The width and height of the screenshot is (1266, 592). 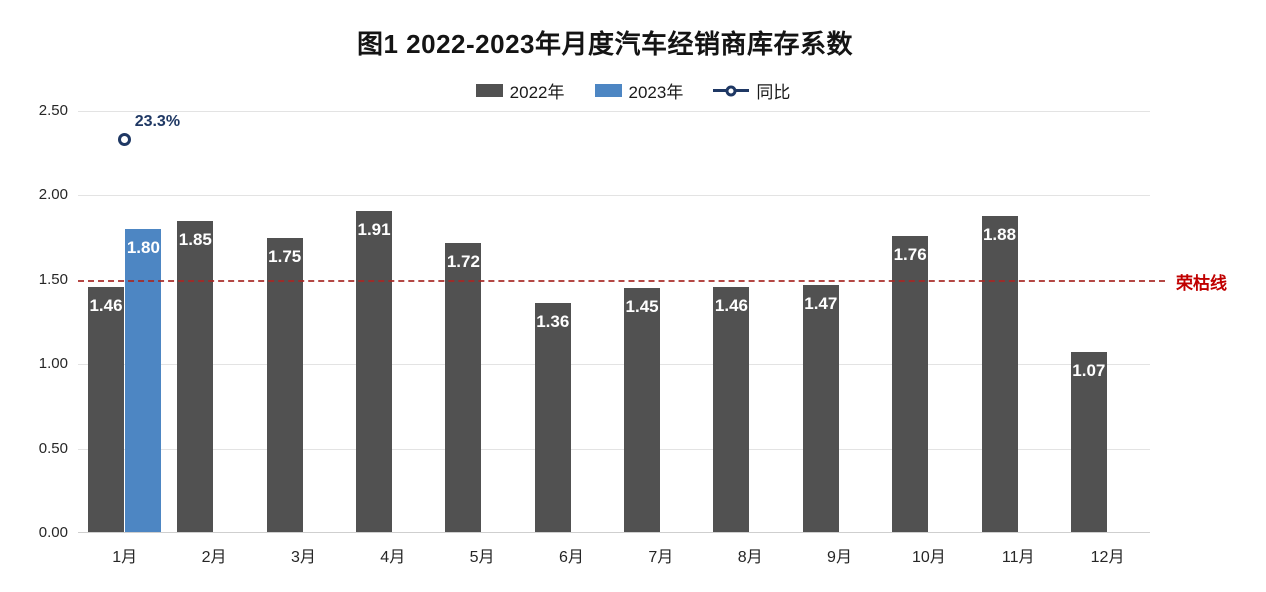 What do you see at coordinates (910, 254) in the screenshot?
I see `bar-value-label-2022-10月: 1.76` at bounding box center [910, 254].